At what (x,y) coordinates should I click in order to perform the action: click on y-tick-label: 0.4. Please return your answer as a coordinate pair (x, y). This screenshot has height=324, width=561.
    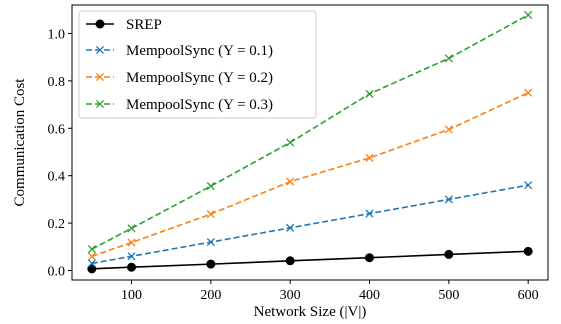
    Looking at the image, I should click on (57, 177).